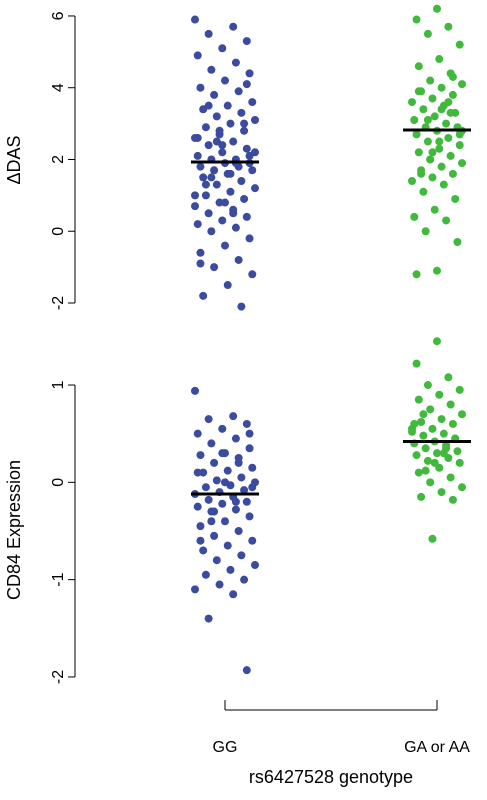 Image resolution: width=487 pixels, height=800 pixels. What do you see at coordinates (437, 747) in the screenshot?
I see `x-tick-label: GA or AA` at bounding box center [437, 747].